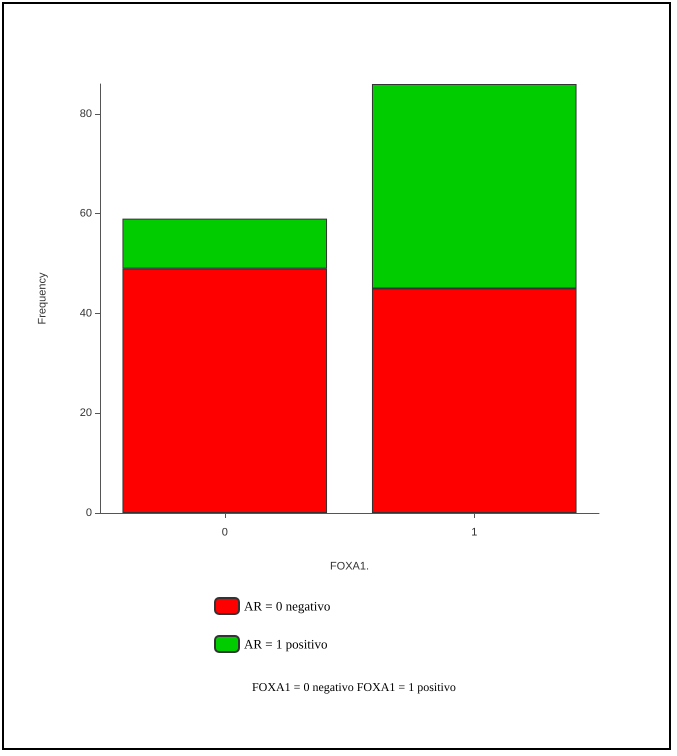 The width and height of the screenshot is (677, 756). What do you see at coordinates (86, 413) in the screenshot?
I see `y-tick-label: 20` at bounding box center [86, 413].